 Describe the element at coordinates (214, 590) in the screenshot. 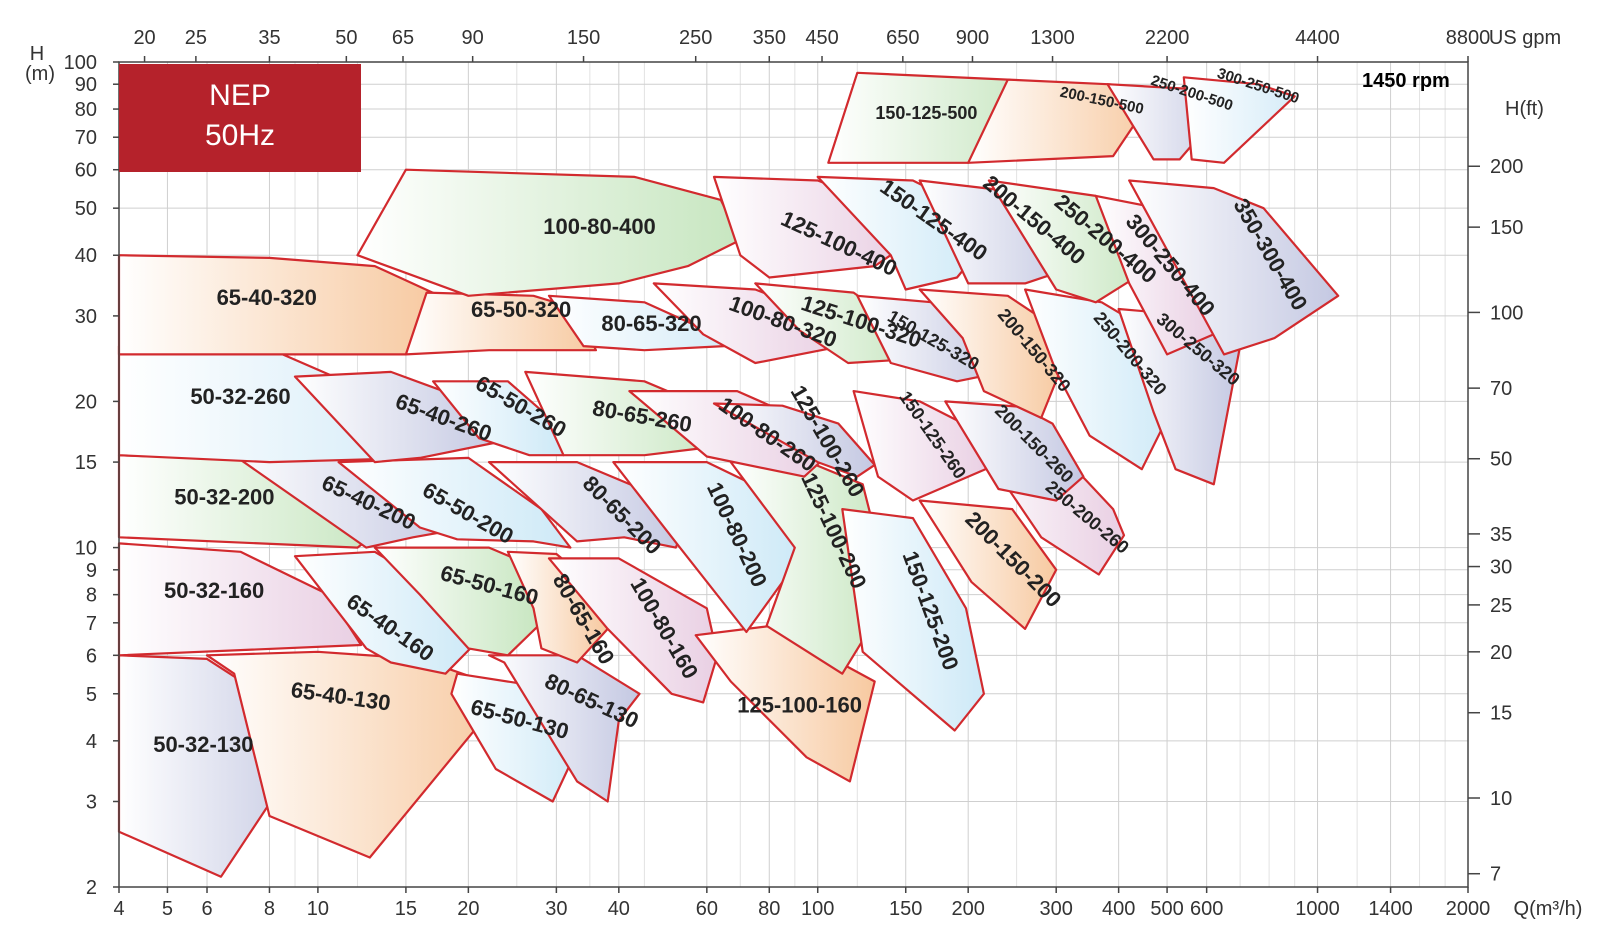

I see `series-label: 50-32-160` at that location.